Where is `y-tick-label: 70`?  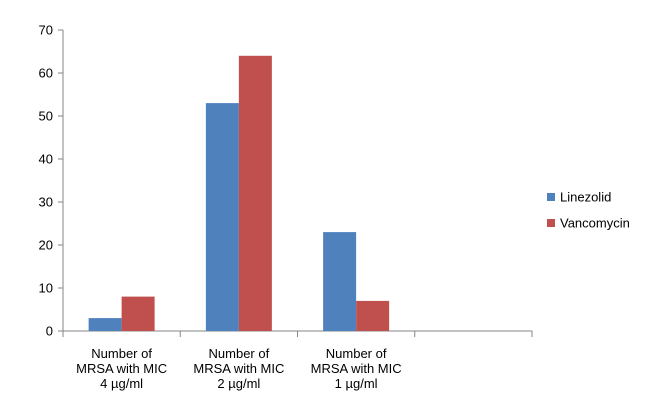 y-tick-label: 70 is located at coordinates (46, 30).